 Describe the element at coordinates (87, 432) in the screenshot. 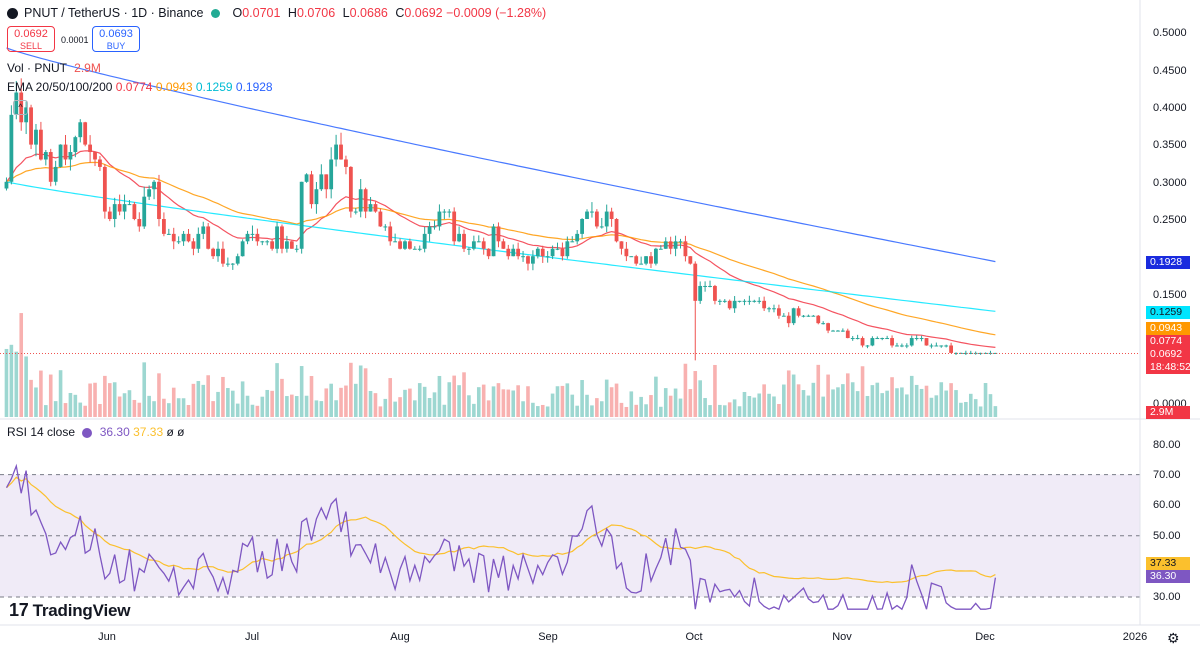

I see `rsi-eye-icon` at that location.